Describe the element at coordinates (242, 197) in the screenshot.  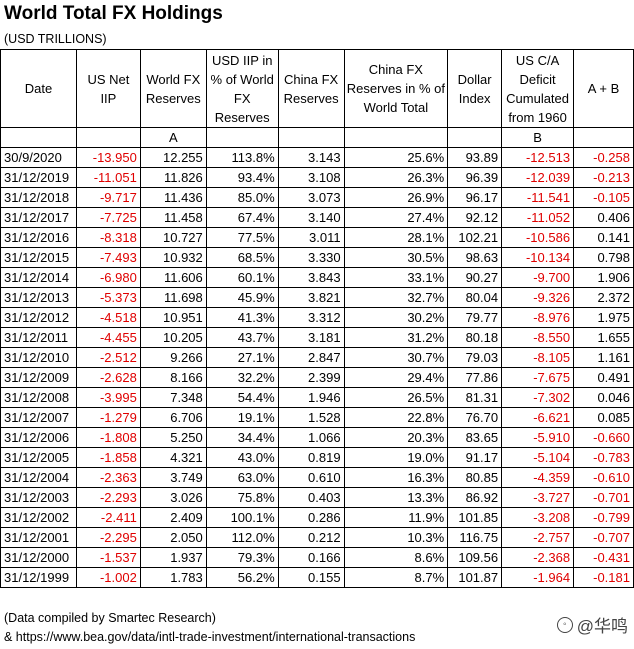
I see `value-cell: 85.0%` at that location.